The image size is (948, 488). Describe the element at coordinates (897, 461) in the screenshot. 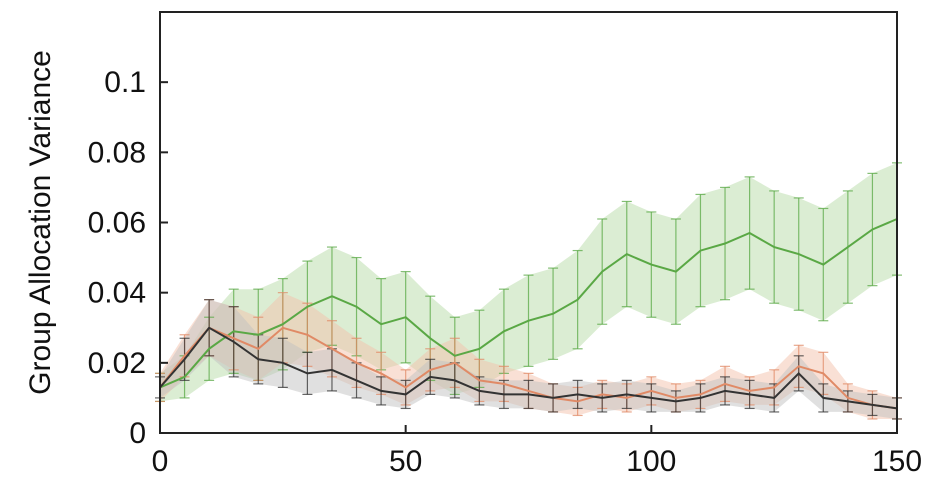

I see `x-tick-label-3: 150` at that location.